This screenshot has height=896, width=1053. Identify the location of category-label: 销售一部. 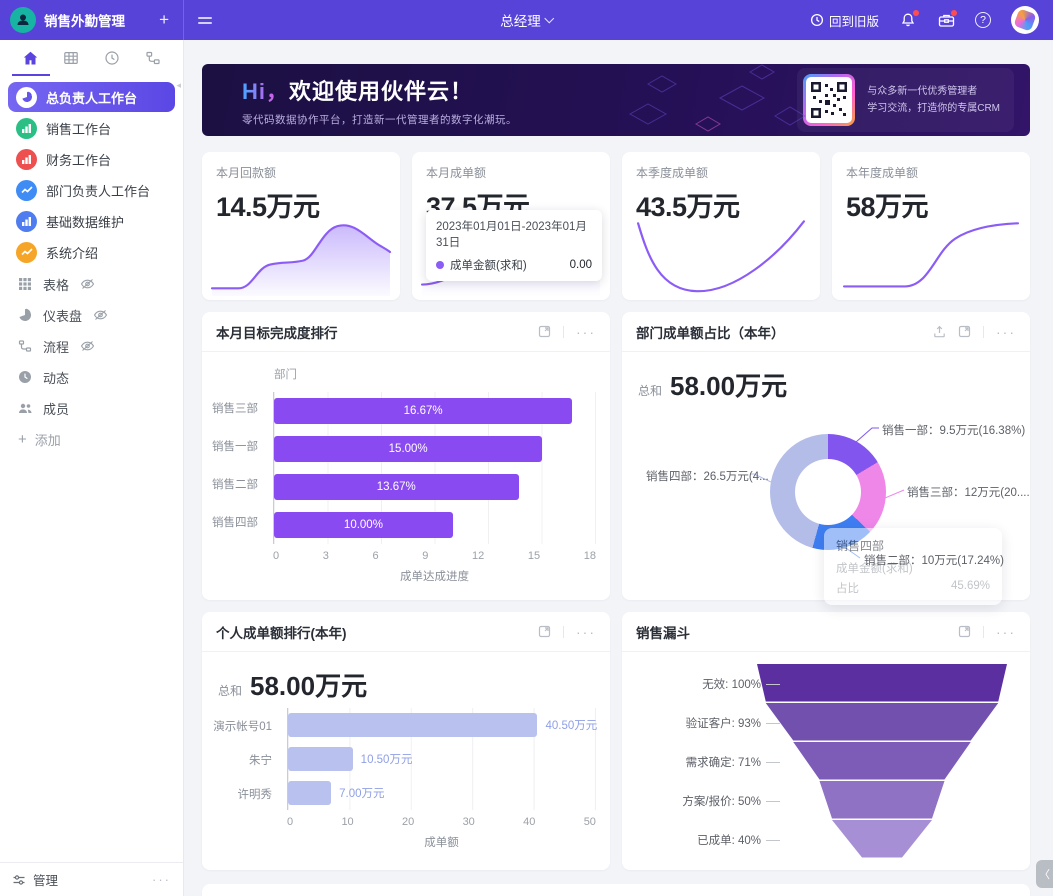
(235, 447).